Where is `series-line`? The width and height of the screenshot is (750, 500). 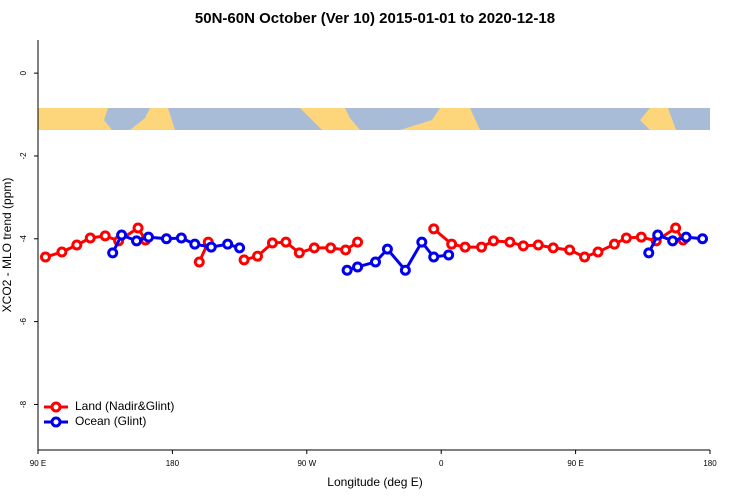
series-line is located at coordinates (176, 243).